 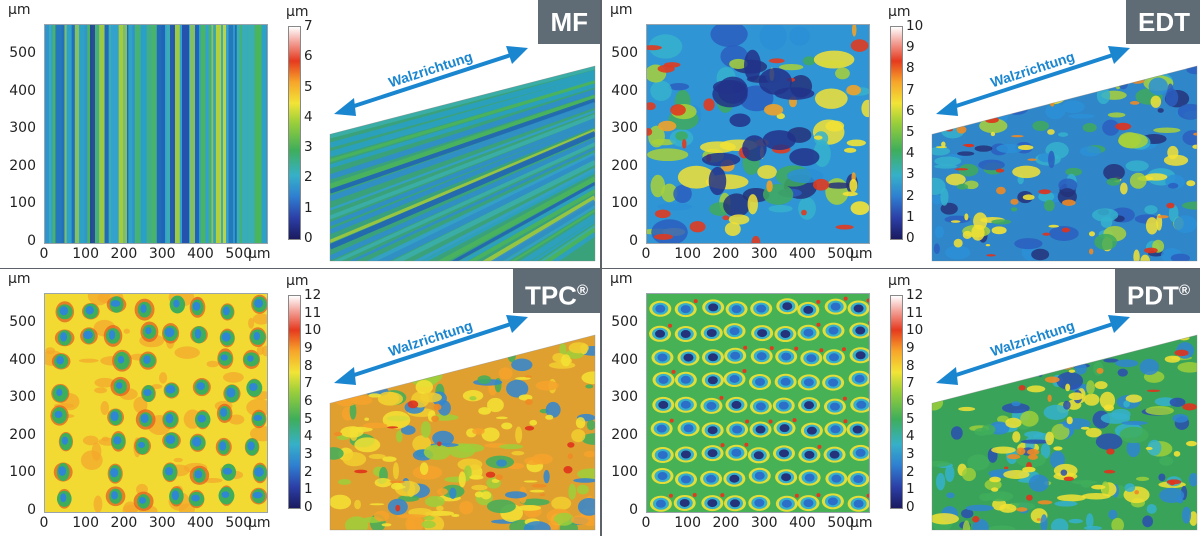 What do you see at coordinates (313, 312) in the screenshot?
I see `colorbar-tick-label: 11` at bounding box center [313, 312].